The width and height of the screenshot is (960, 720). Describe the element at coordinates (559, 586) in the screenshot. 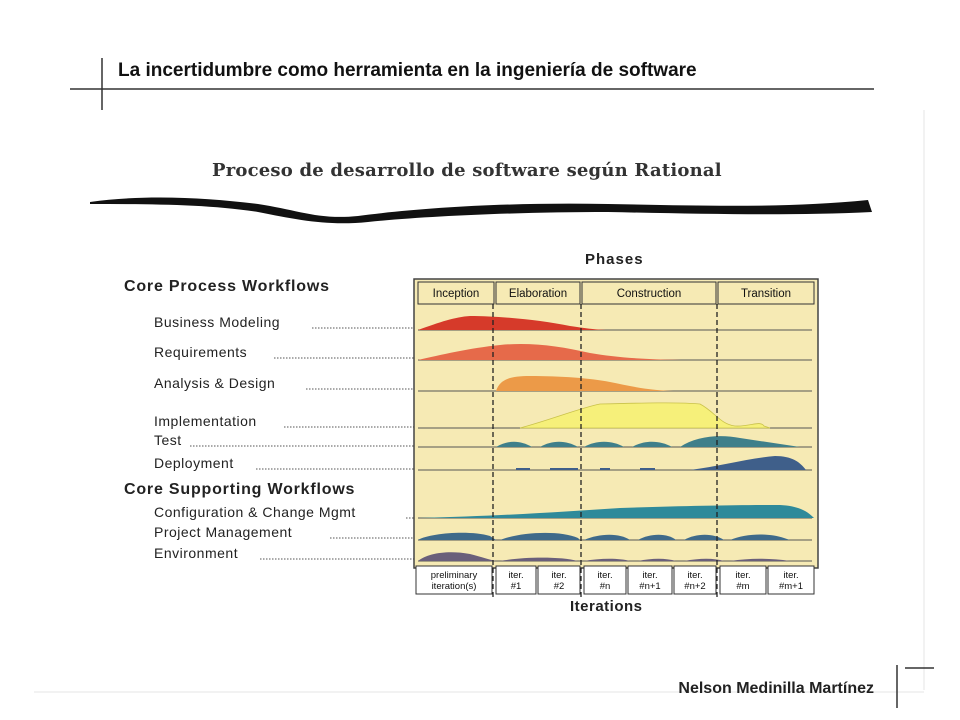

I see `iteration-3-line2: #2` at that location.